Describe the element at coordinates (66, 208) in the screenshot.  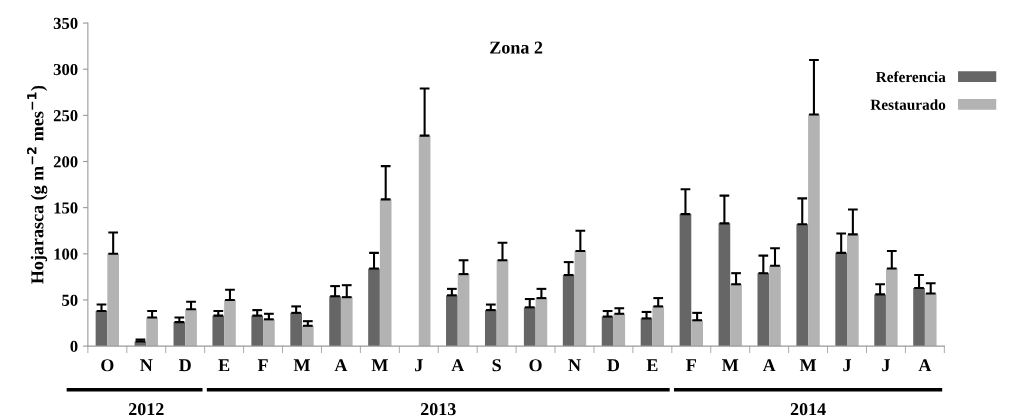
I see `y-tick-label: 150` at that location.